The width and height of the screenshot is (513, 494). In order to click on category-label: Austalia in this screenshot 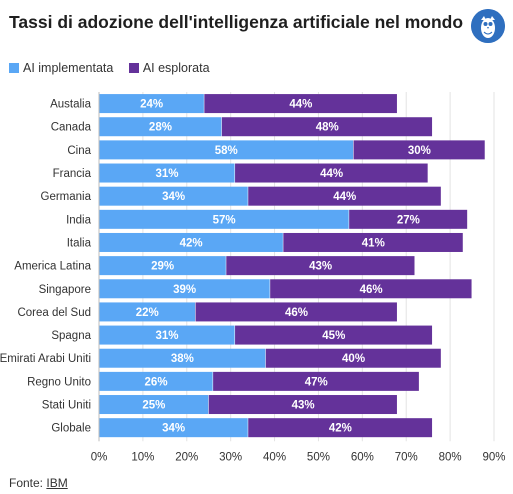, I will do `click(71, 105)`.